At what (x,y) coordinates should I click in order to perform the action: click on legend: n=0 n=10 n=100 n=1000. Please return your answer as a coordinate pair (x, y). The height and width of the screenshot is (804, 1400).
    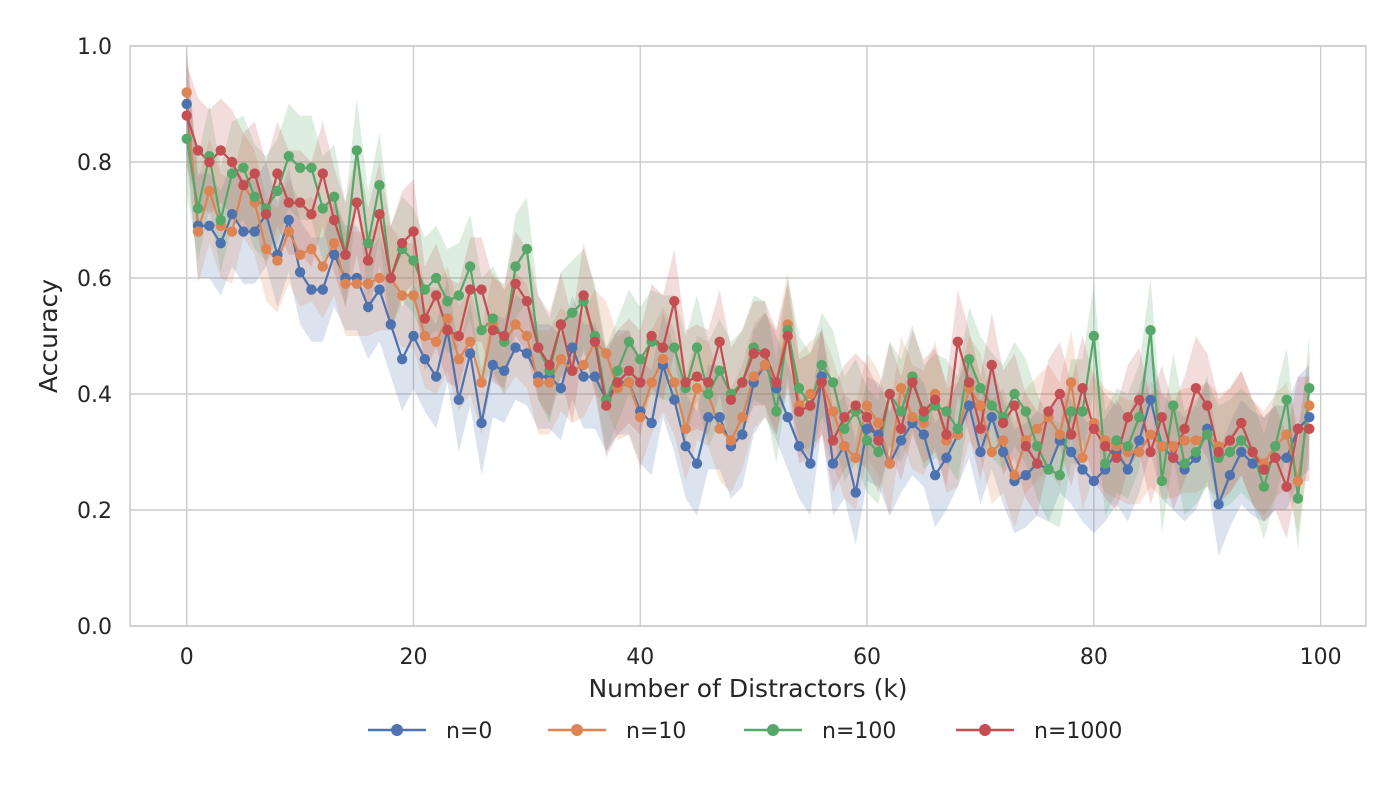
    Looking at the image, I should click on (745, 731).